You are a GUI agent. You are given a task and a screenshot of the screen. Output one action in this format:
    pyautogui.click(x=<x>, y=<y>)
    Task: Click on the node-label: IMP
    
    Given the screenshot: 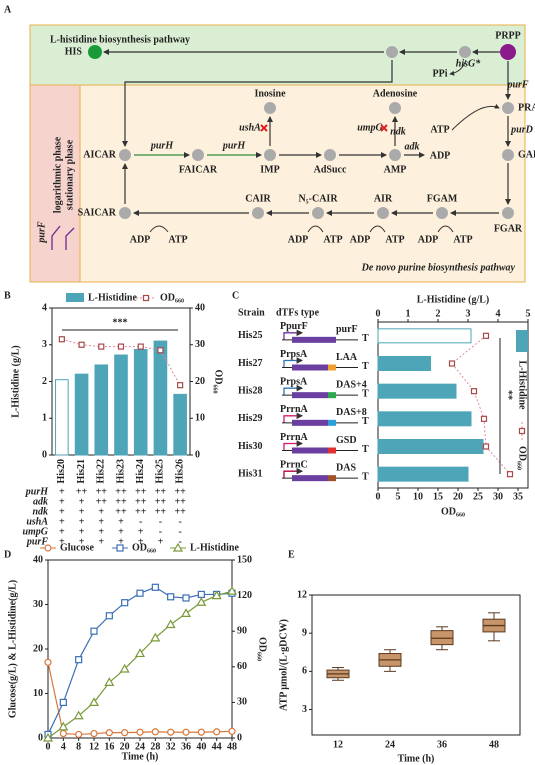 What is the action you would take?
    pyautogui.click(x=269, y=169)
    